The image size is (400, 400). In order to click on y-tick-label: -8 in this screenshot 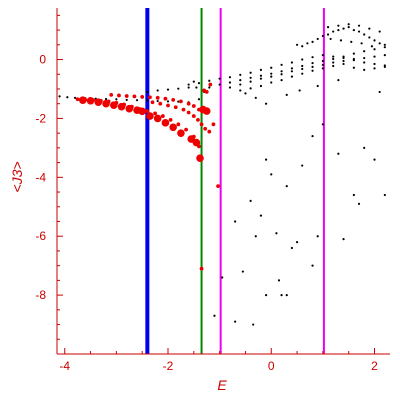, I will do `click(40, 295)`.